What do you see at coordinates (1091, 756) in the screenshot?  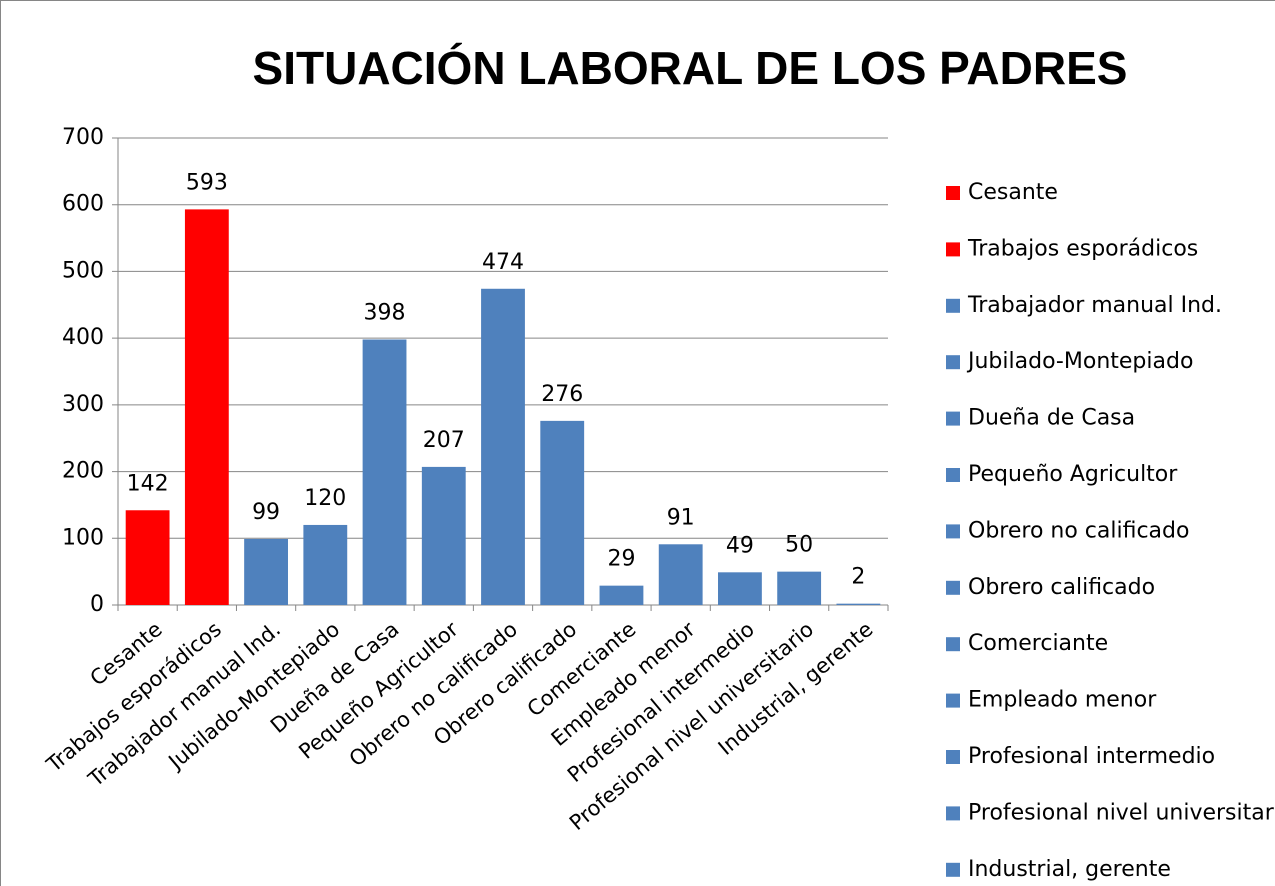 I see `legend-label: Profesional intermedio` at bounding box center [1091, 756].